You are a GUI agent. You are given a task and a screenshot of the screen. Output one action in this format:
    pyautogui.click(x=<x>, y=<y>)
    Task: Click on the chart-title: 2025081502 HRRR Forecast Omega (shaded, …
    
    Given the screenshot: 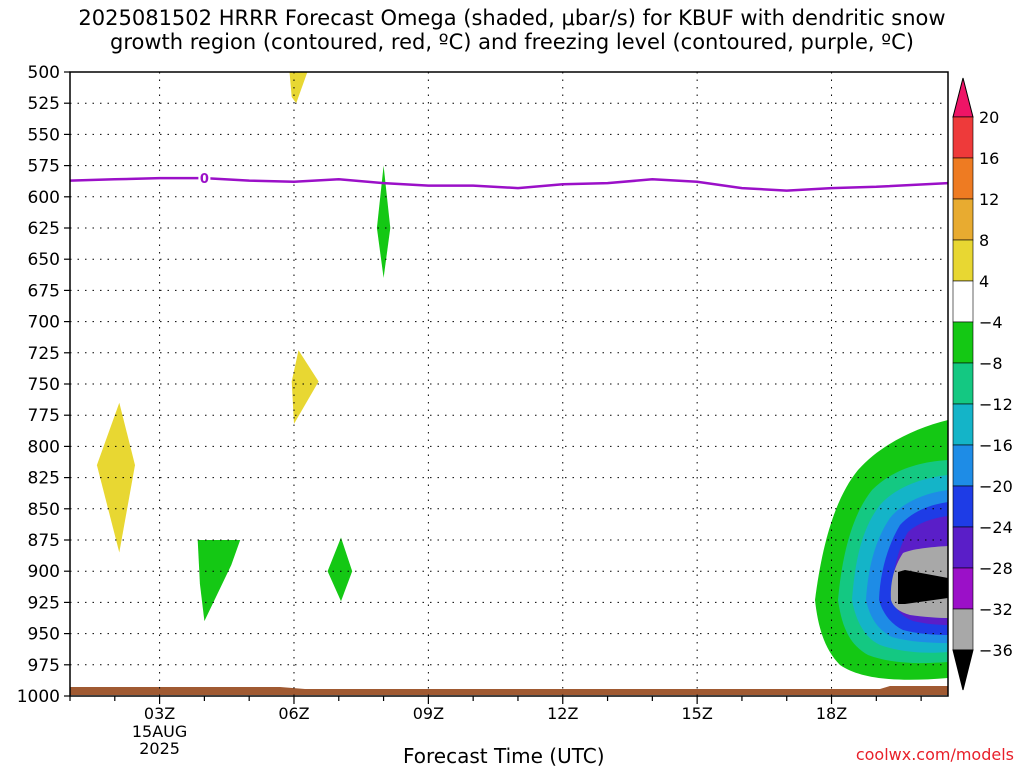 What is the action you would take?
    pyautogui.click(x=512, y=30)
    